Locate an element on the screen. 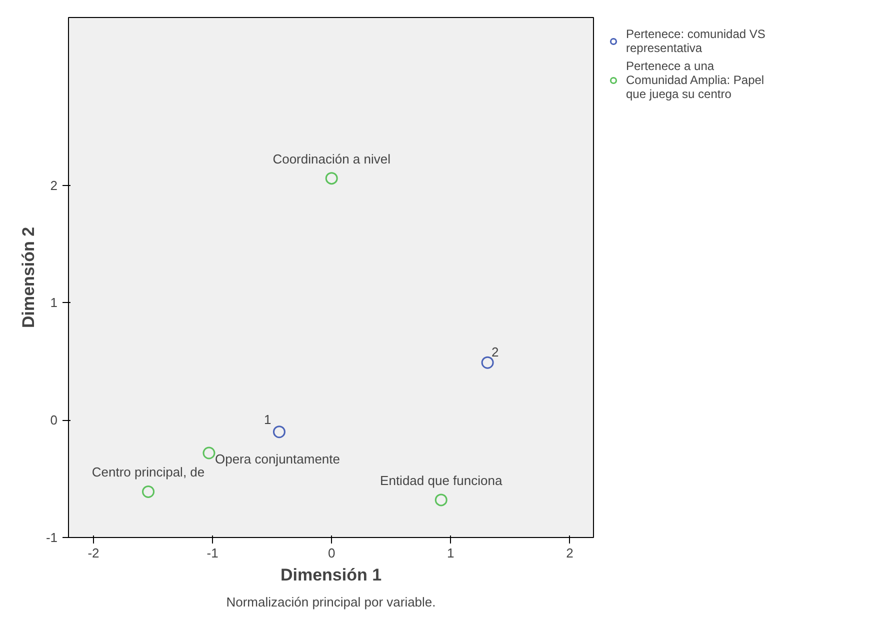 The height and width of the screenshot is (641, 883). text: Normalización principal por variable. is located at coordinates (331, 602).